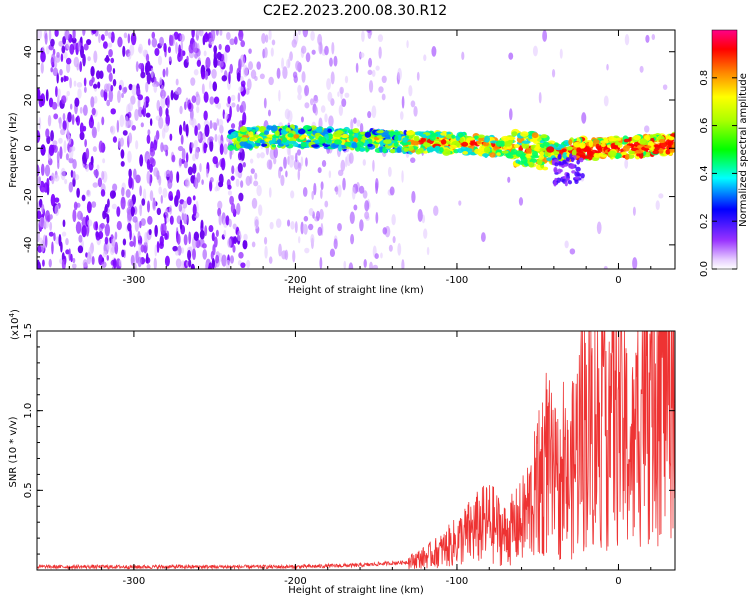 This screenshot has height=604, width=750. Describe the element at coordinates (618, 280) in the screenshot. I see `spectrogram-x-tick-label: 0` at that location.